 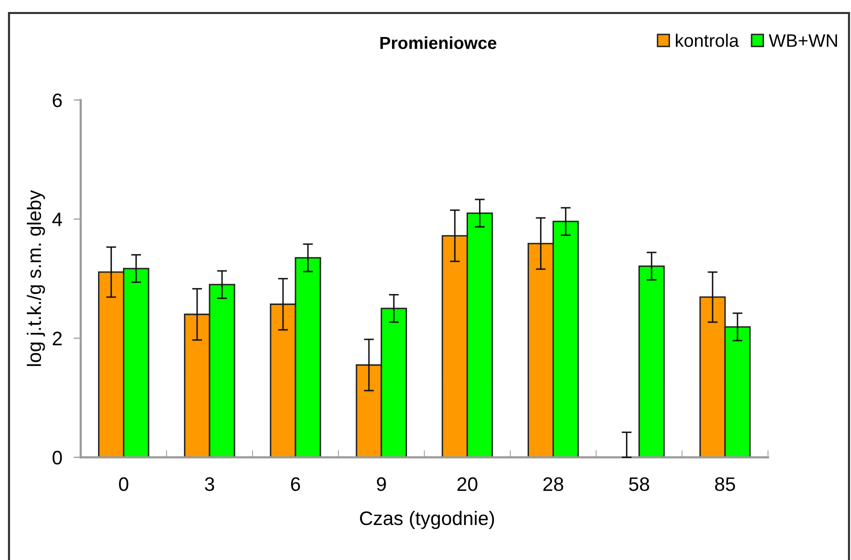 I want to click on x-tick-label: 0, so click(x=123, y=484).